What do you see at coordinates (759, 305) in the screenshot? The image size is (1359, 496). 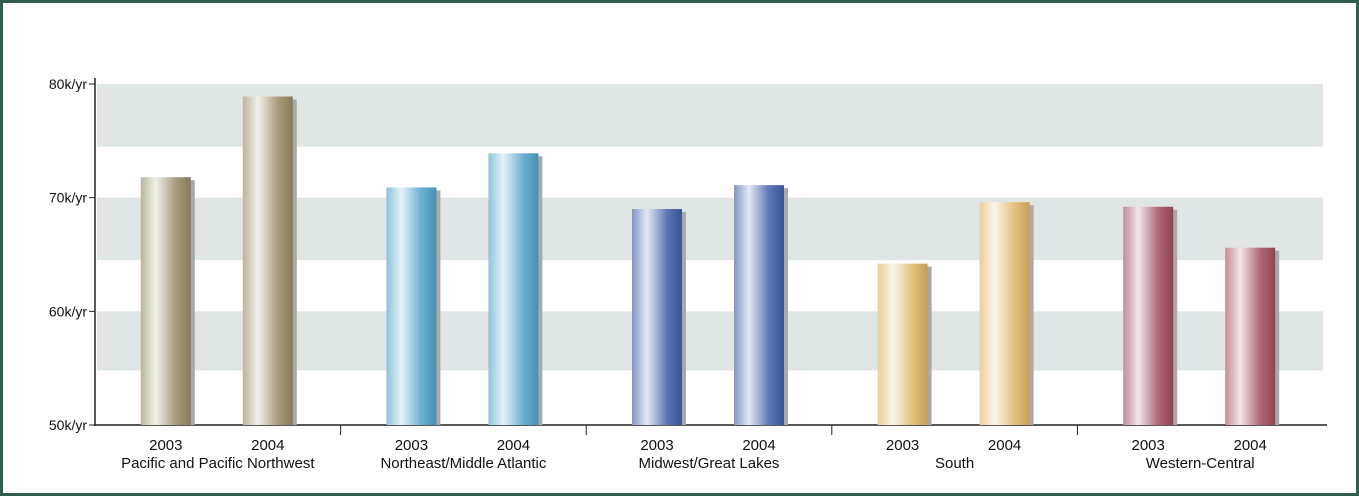 I see `bar-midwest-great-lakes-2004` at bounding box center [759, 305].